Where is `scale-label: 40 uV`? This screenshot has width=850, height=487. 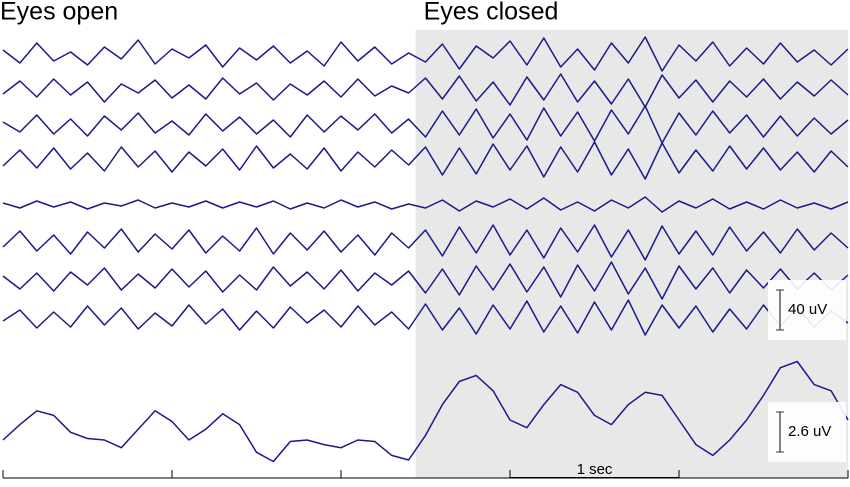 scale-label: 40 uV is located at coordinates (807, 309).